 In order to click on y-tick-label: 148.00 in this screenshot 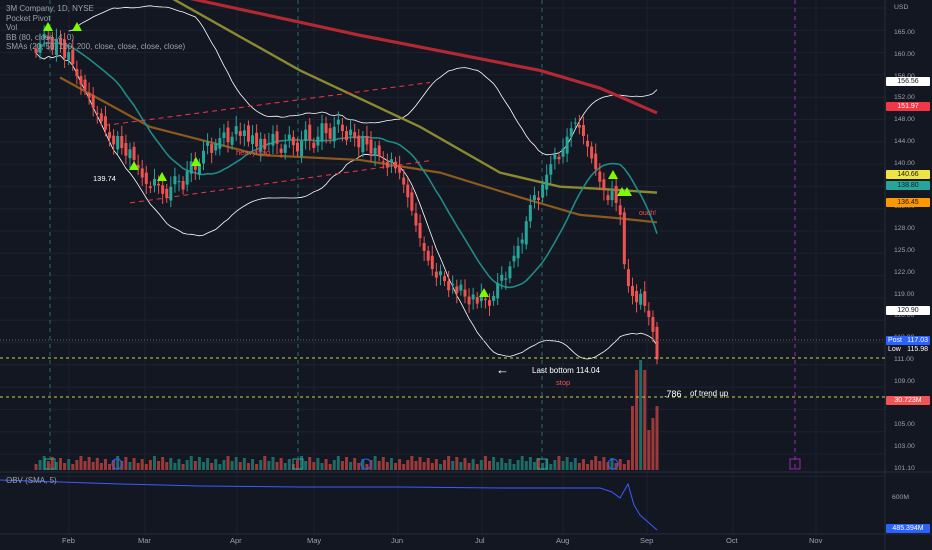, I will do `click(904, 120)`.